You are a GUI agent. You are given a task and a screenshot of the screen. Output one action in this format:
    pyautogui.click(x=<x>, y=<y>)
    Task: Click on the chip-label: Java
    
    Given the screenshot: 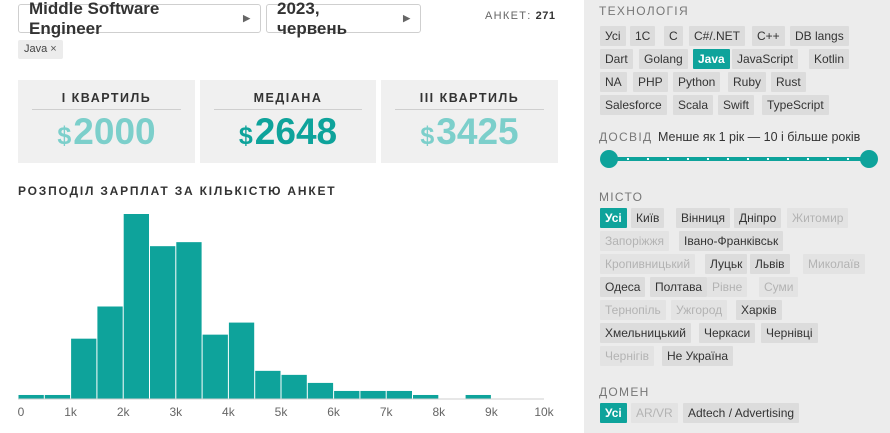 What is the action you would take?
    pyautogui.click(x=36, y=49)
    